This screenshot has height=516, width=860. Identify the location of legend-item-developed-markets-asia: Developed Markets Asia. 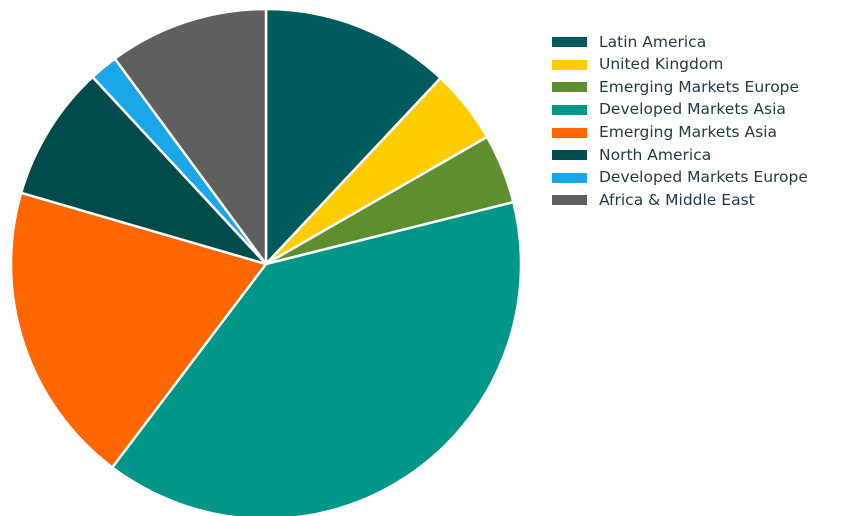
(680, 110).